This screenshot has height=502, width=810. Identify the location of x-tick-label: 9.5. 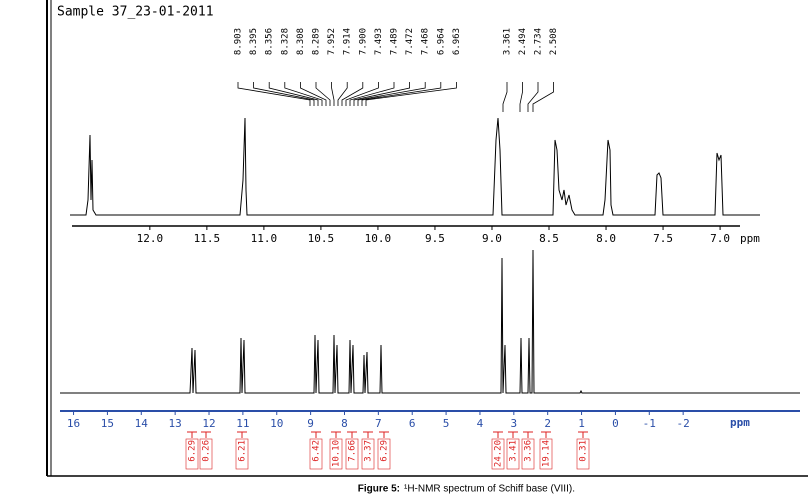
(435, 238).